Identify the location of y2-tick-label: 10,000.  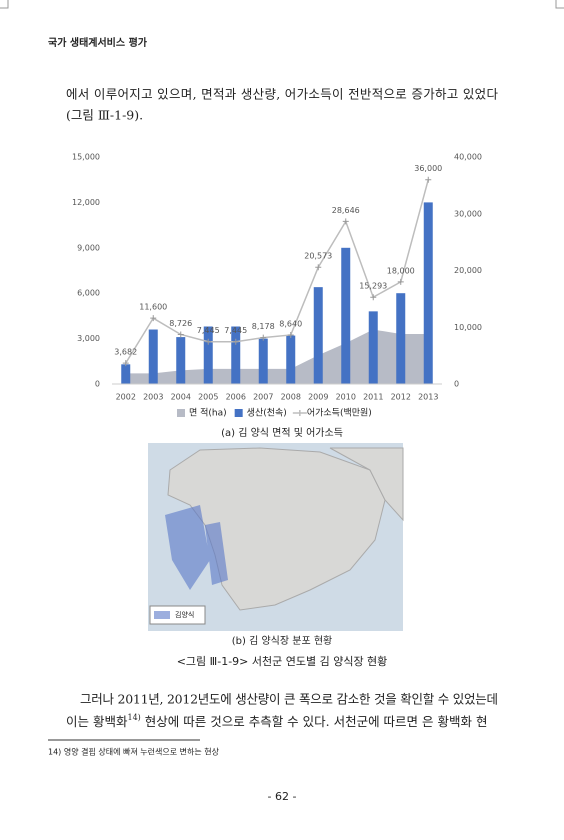
(468, 327).